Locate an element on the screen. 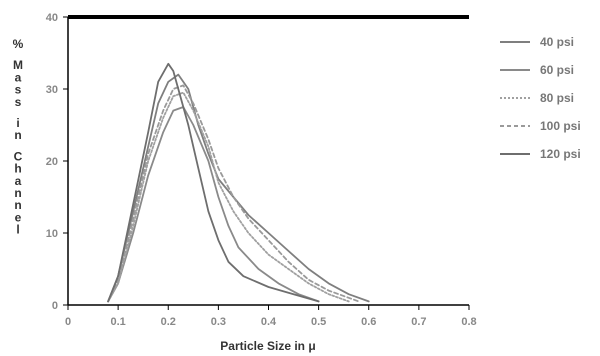 Image resolution: width=600 pixels, height=356 pixels. legend-label: 100 psi is located at coordinates (560, 126).